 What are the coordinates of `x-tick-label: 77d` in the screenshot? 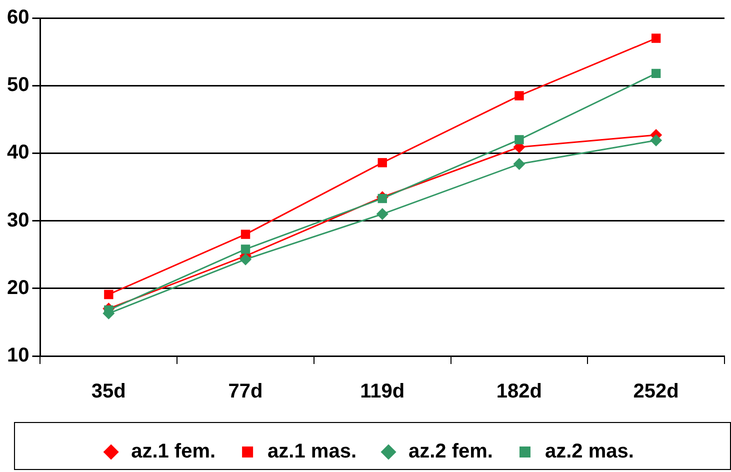 It's located at (245, 391).